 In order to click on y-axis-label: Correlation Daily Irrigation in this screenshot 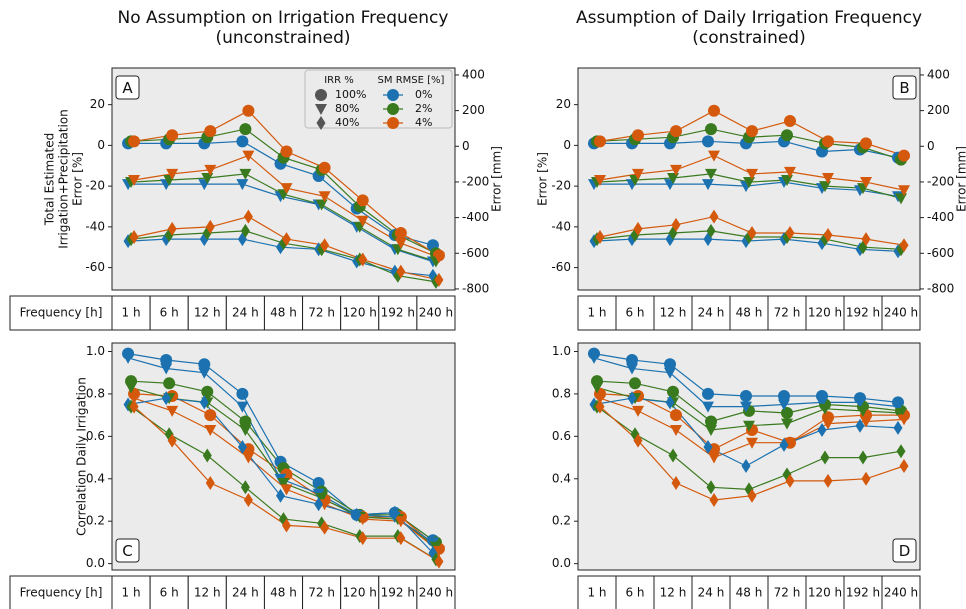, I will do `click(82, 456)`.